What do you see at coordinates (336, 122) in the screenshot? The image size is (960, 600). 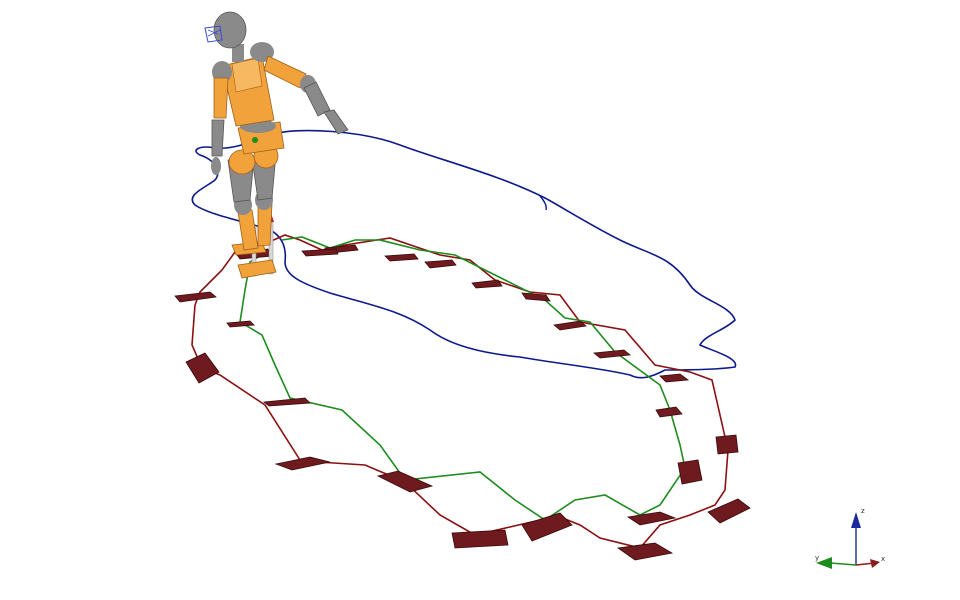 I see `robot-right-hand` at bounding box center [336, 122].